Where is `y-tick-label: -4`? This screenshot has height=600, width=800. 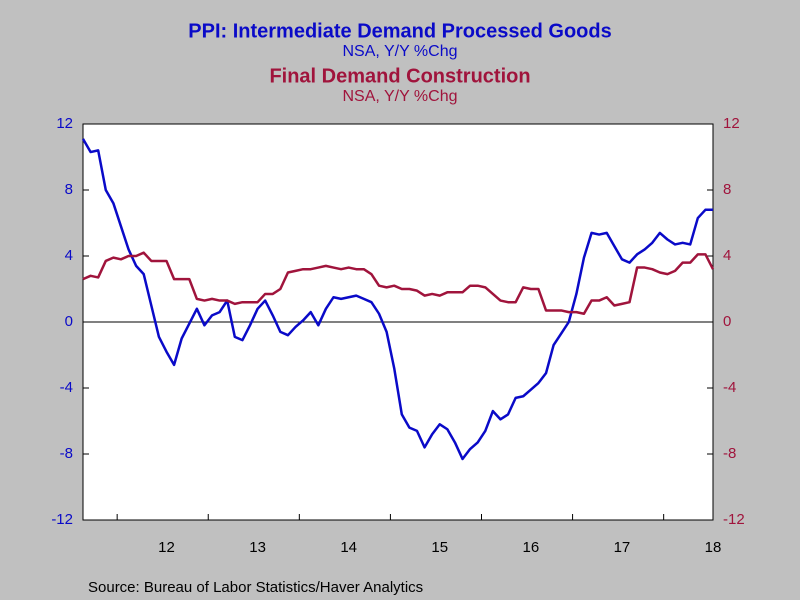 y-tick-label: -4 is located at coordinates (66, 387).